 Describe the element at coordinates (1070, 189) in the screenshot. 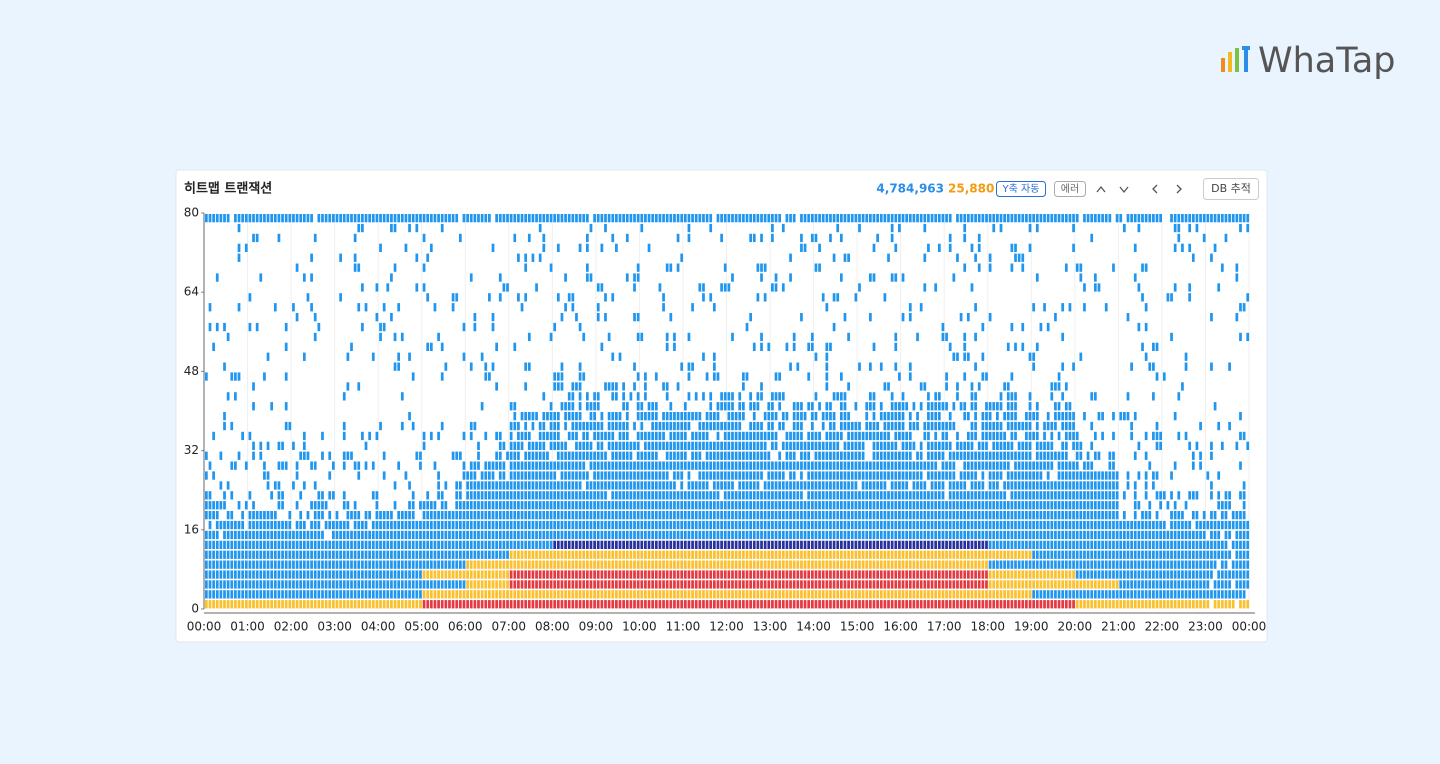

I see `error-button-label: 에러` at that location.